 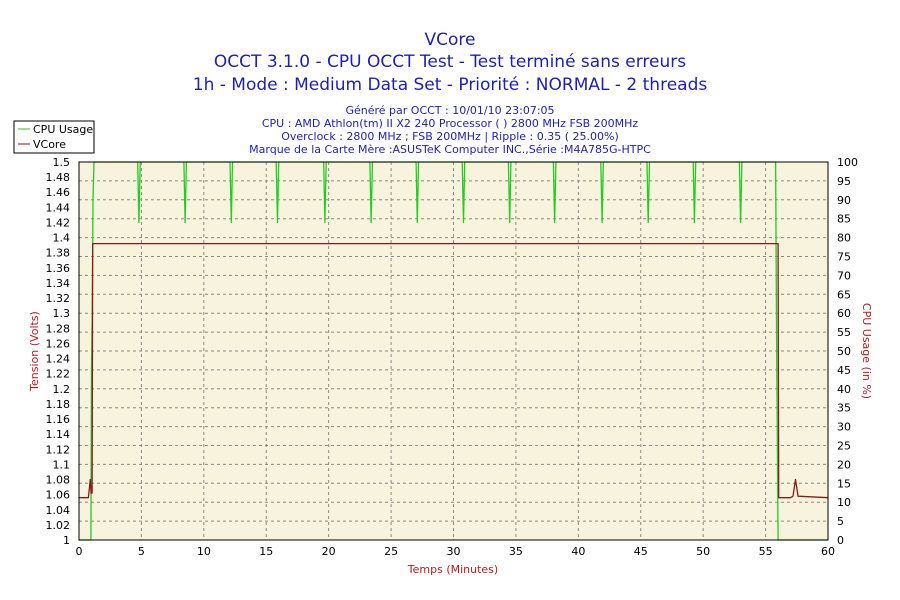 What do you see at coordinates (79, 551) in the screenshot?
I see `x-tick-label: 0` at bounding box center [79, 551].